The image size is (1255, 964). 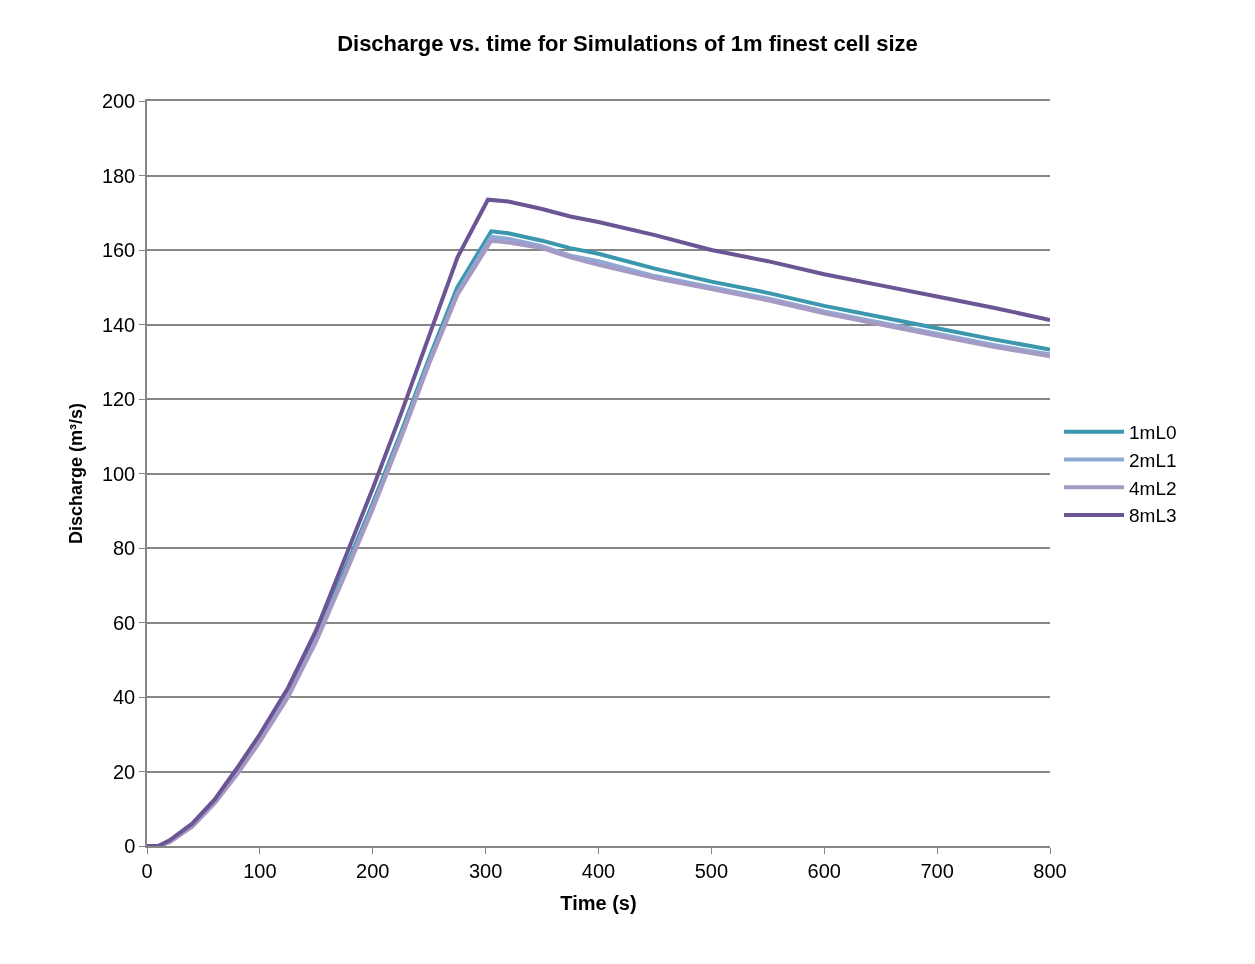 What do you see at coordinates (1153, 488) in the screenshot?
I see `legend-label: 4mL2` at bounding box center [1153, 488].